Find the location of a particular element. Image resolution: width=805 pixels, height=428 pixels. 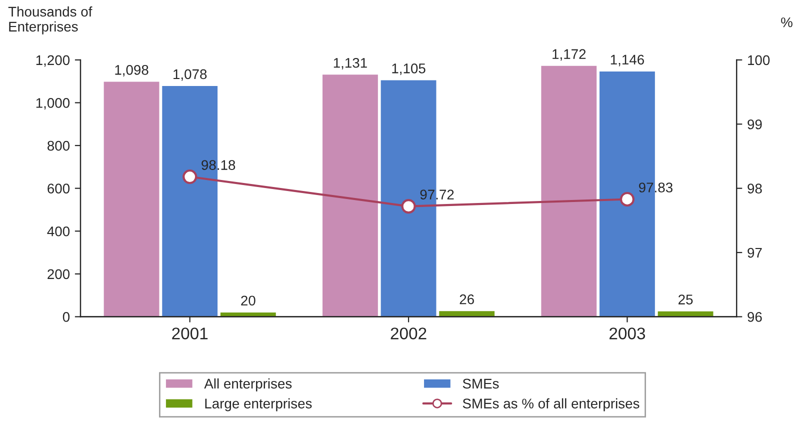

y-tick-label: 0 is located at coordinates (66, 317).